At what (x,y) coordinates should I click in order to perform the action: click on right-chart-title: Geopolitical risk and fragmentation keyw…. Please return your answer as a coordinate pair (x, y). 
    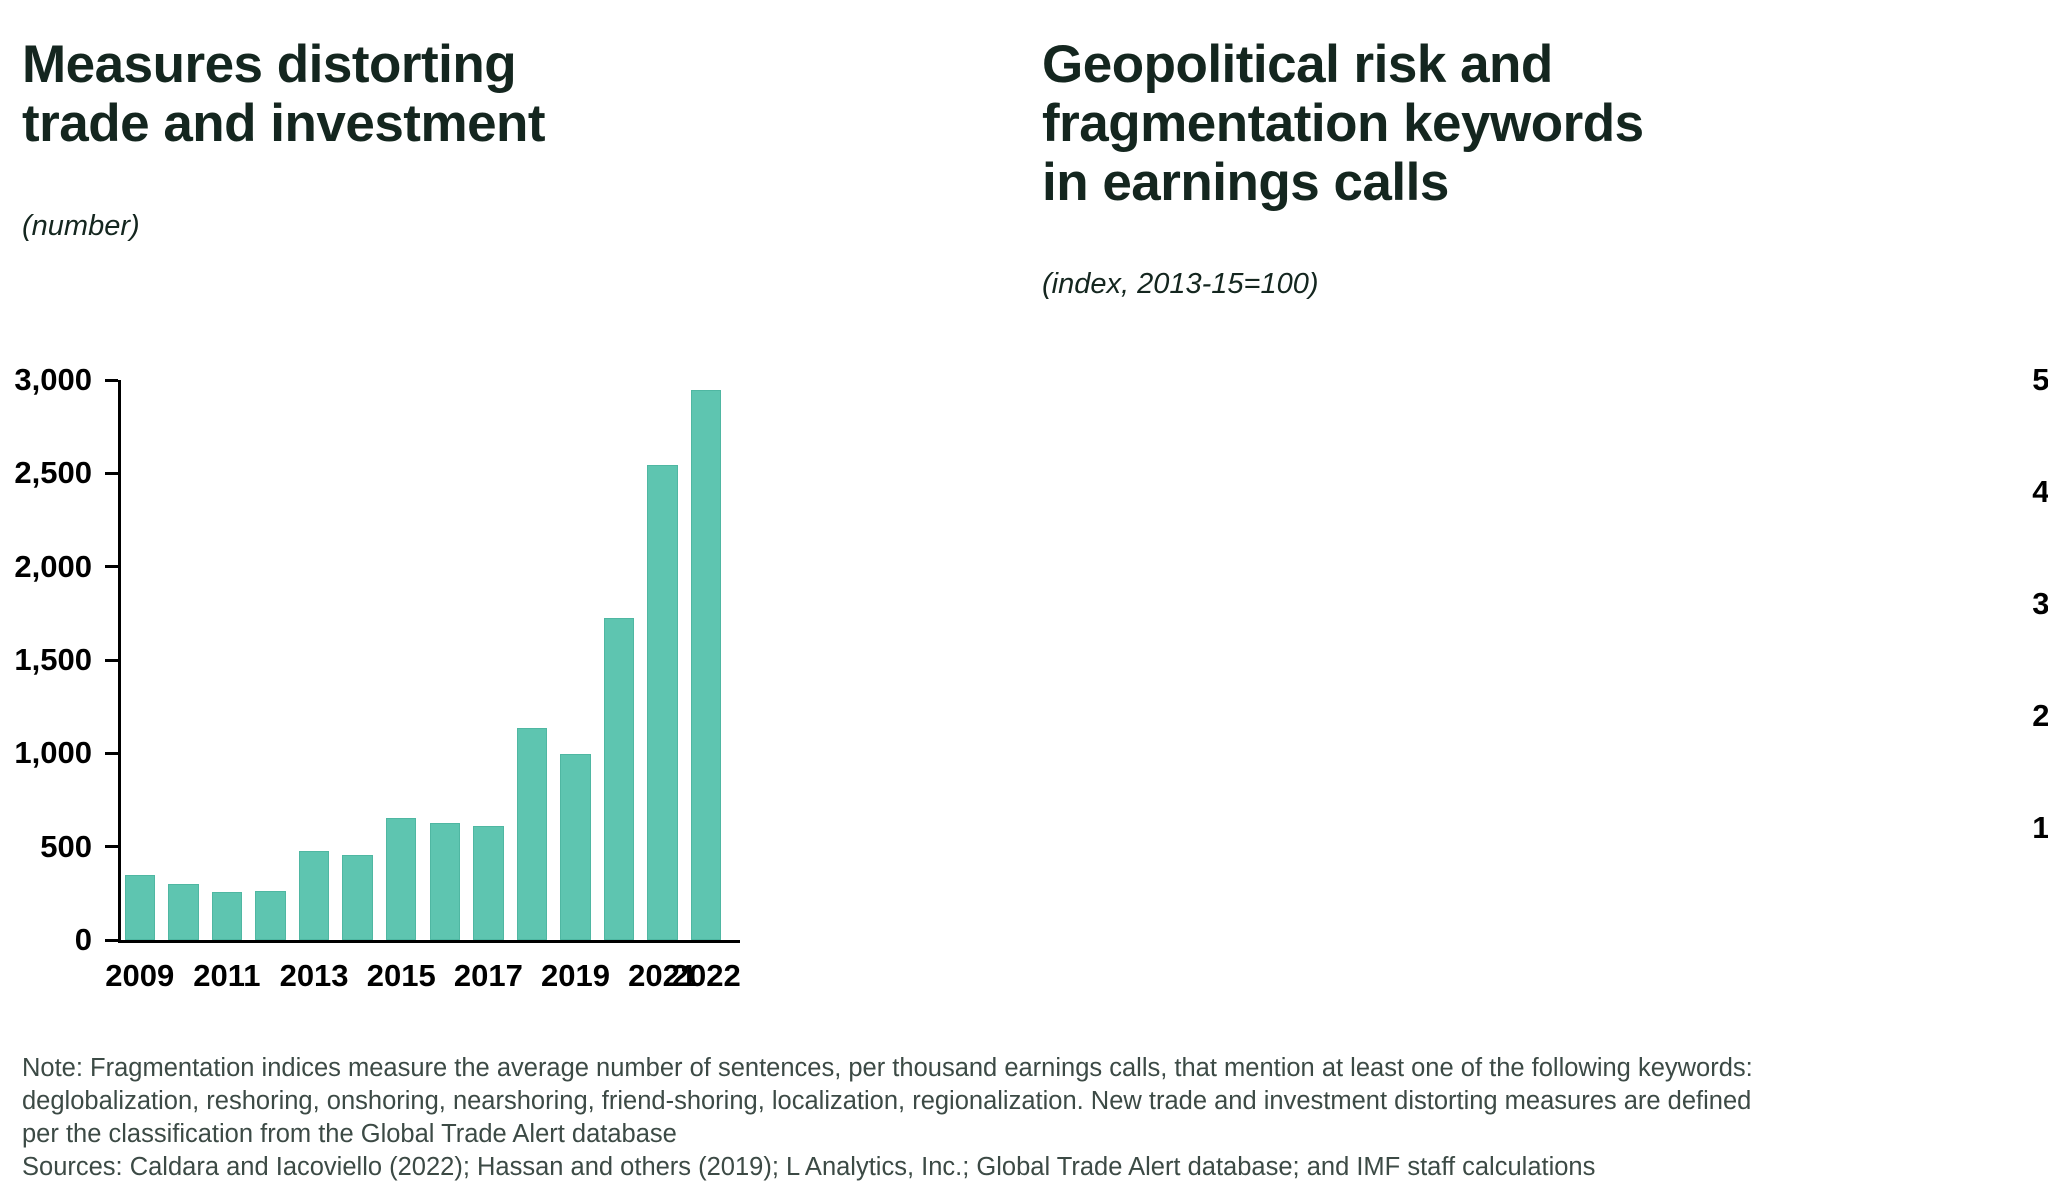
    Looking at the image, I should click on (1343, 123).